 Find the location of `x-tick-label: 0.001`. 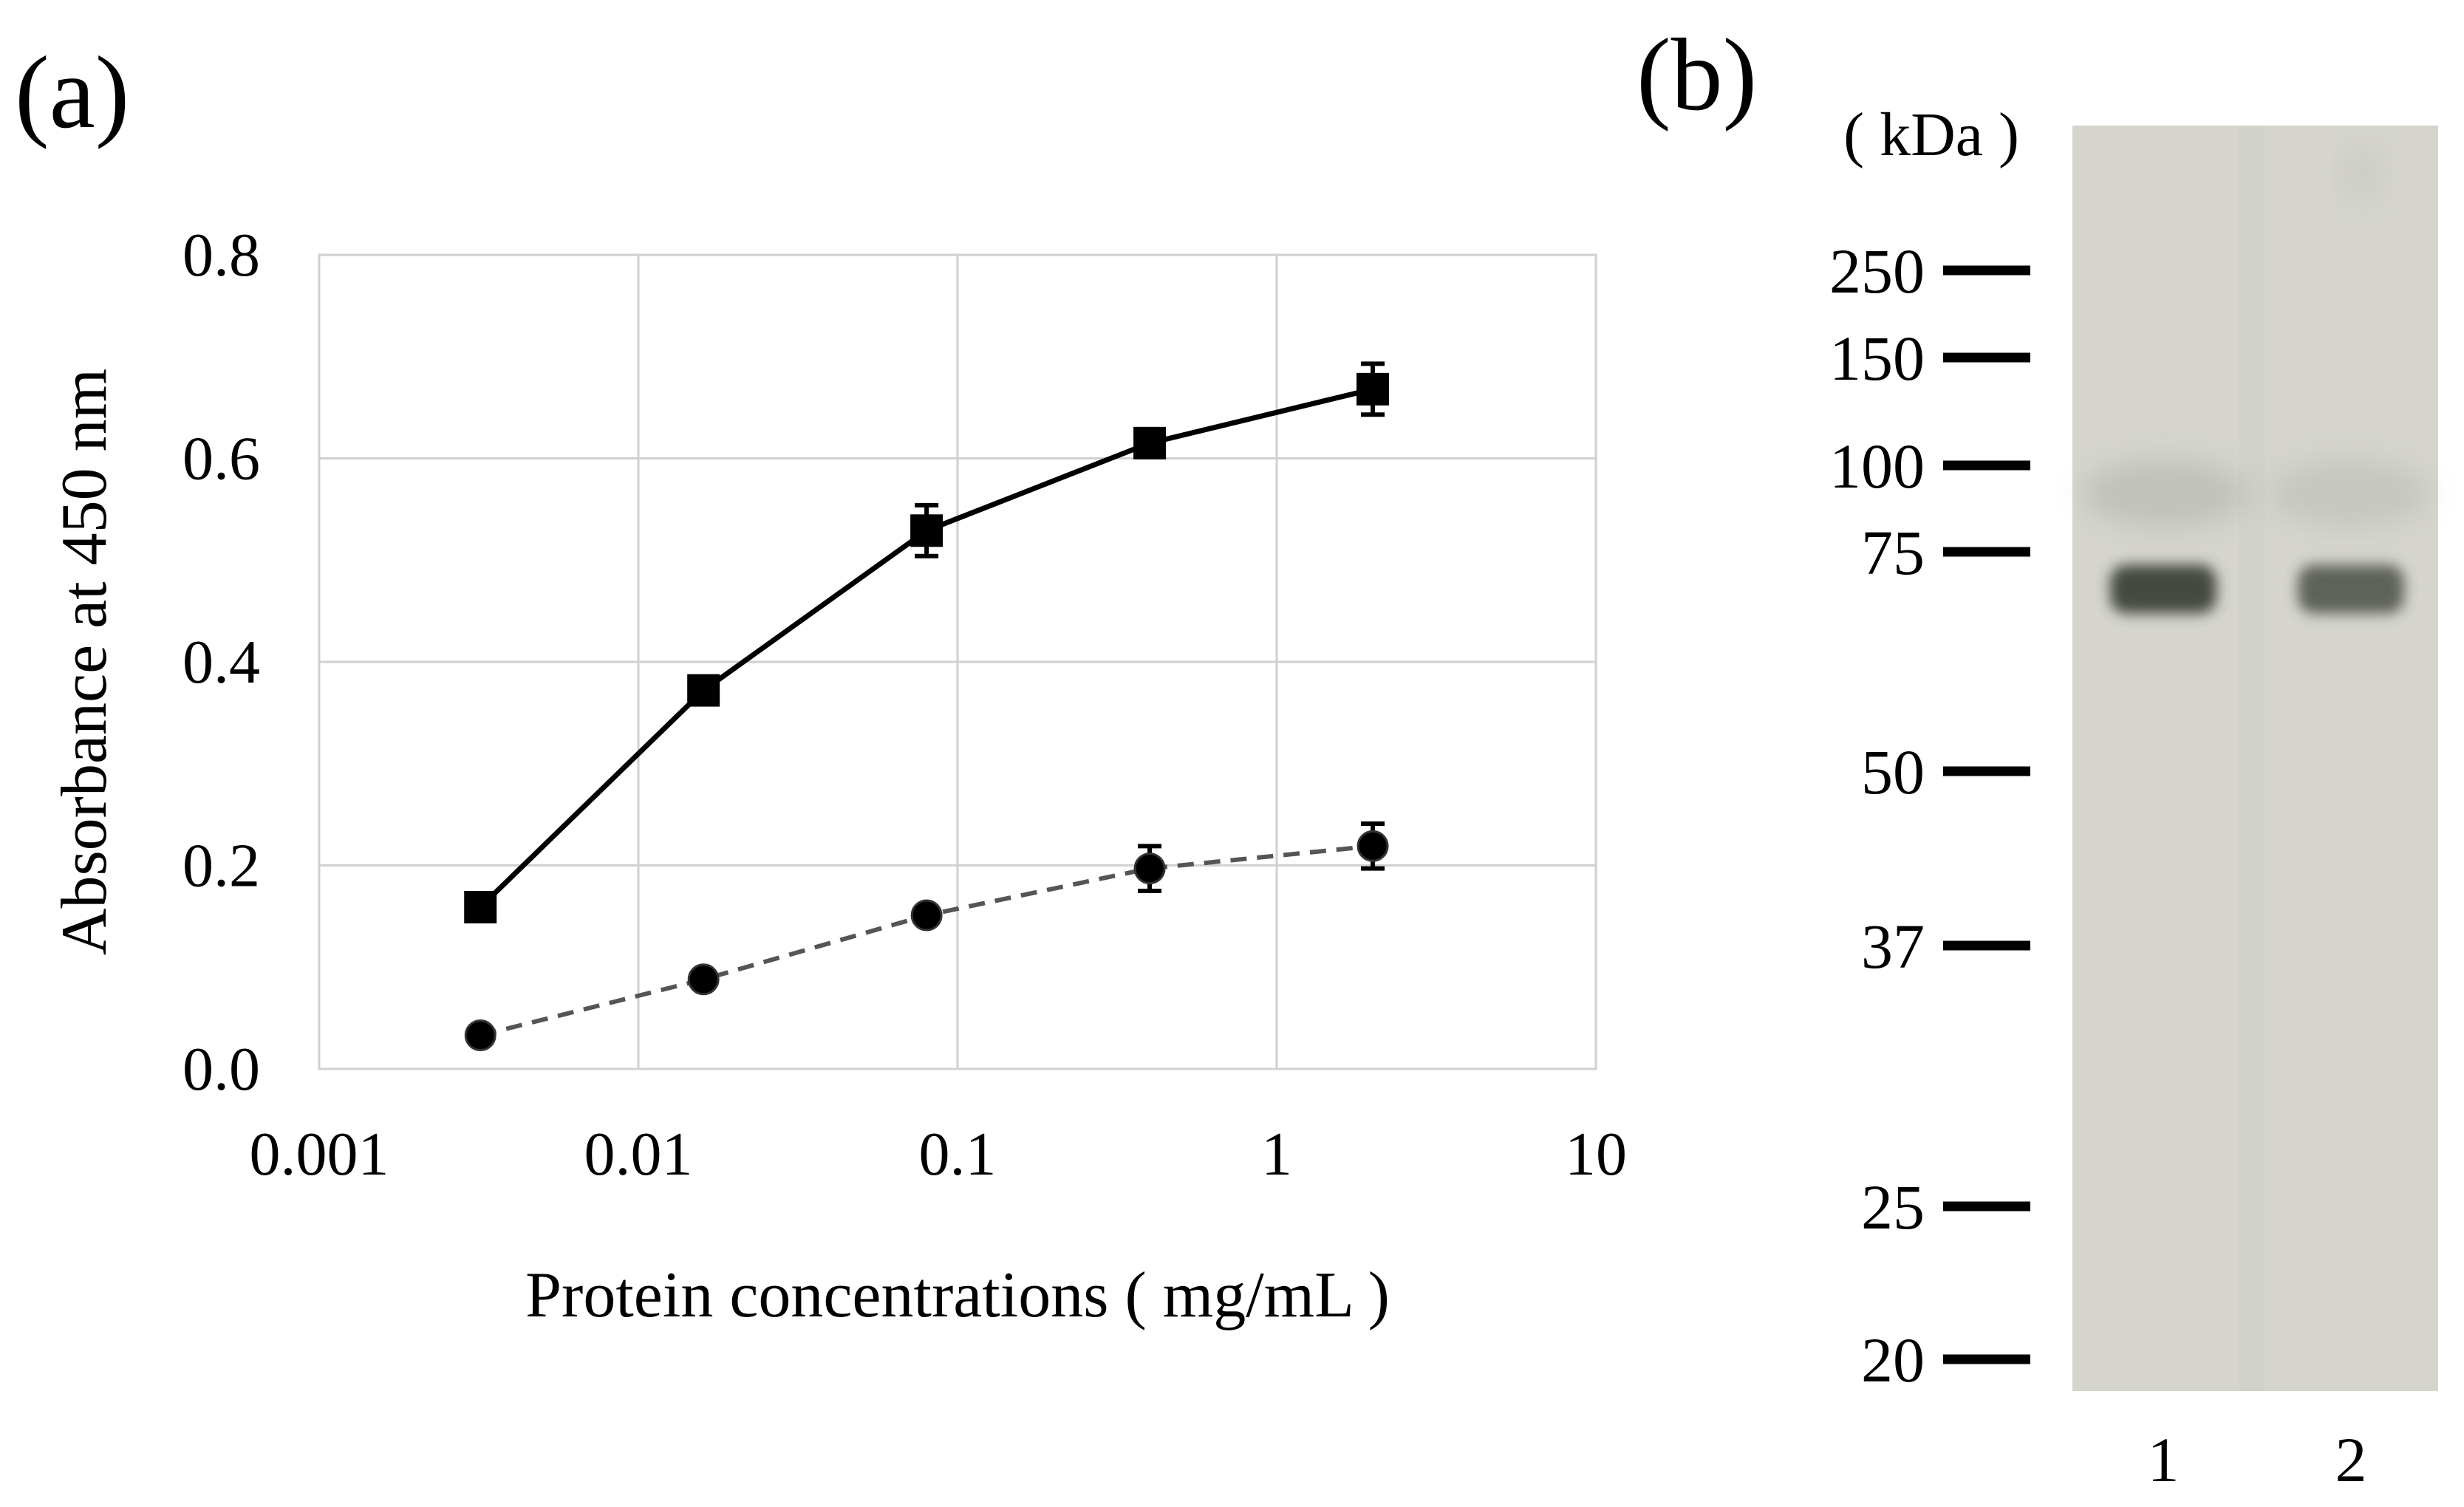

x-tick-label: 0.001 is located at coordinates (320, 1155).